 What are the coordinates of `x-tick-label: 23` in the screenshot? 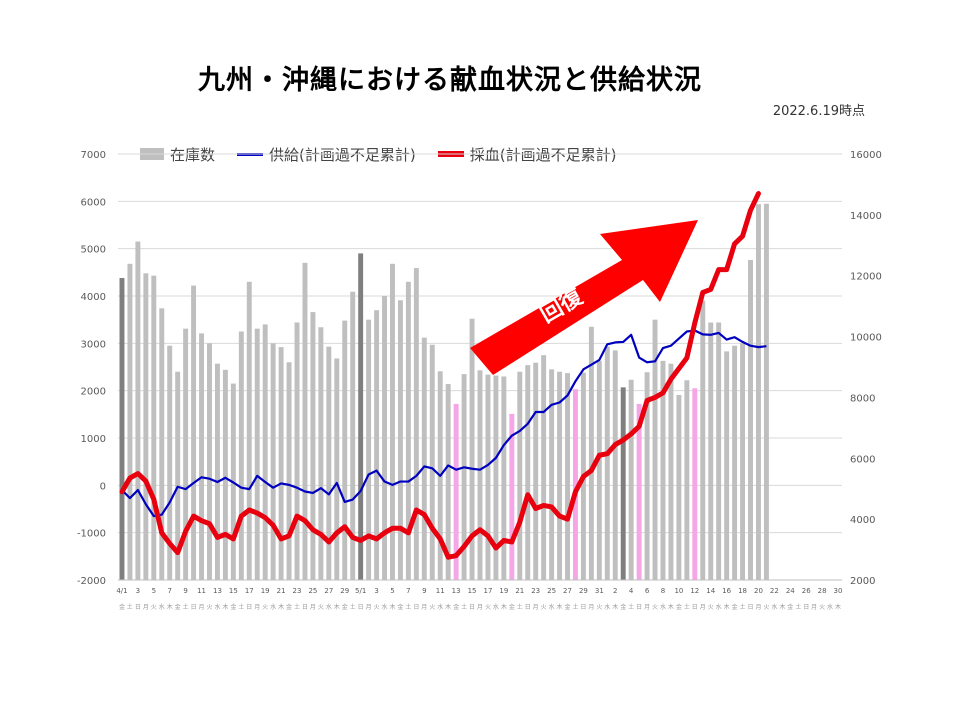 It's located at (535, 591).